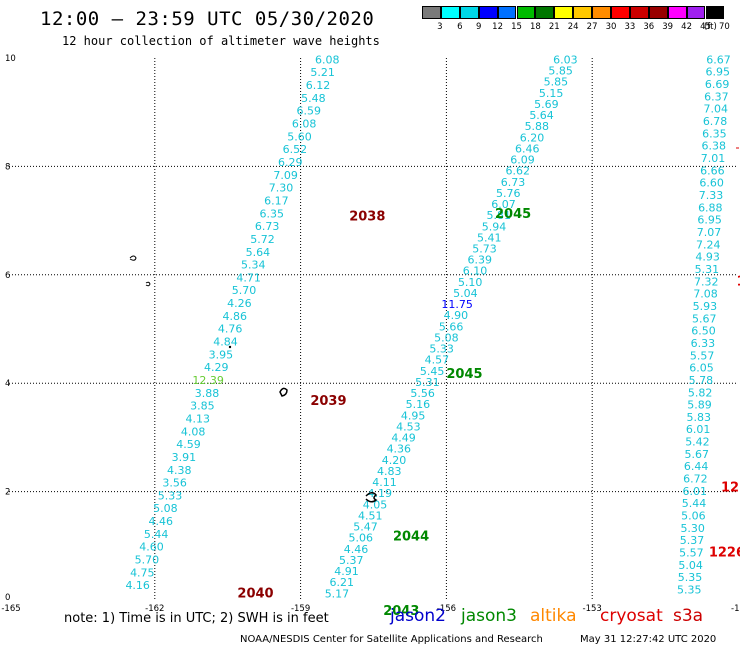 Image resolution: width=740 pixels, height=650 pixels. What do you see at coordinates (478, 27) in the screenshot?
I see `legend-label: 9` at bounding box center [478, 27].